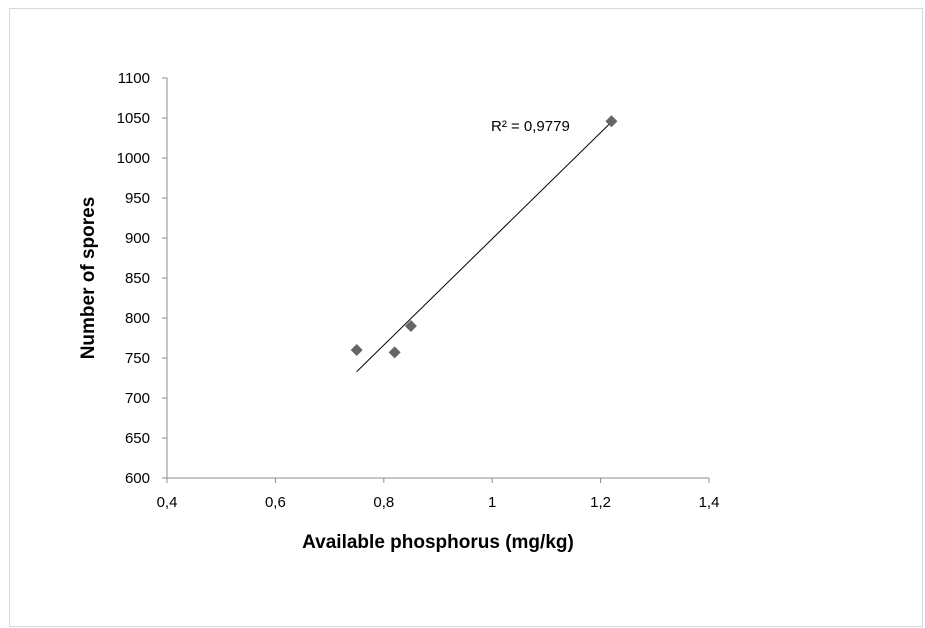 This screenshot has height=628, width=925. I want to click on x-tick-label: 1,4, so click(709, 502).